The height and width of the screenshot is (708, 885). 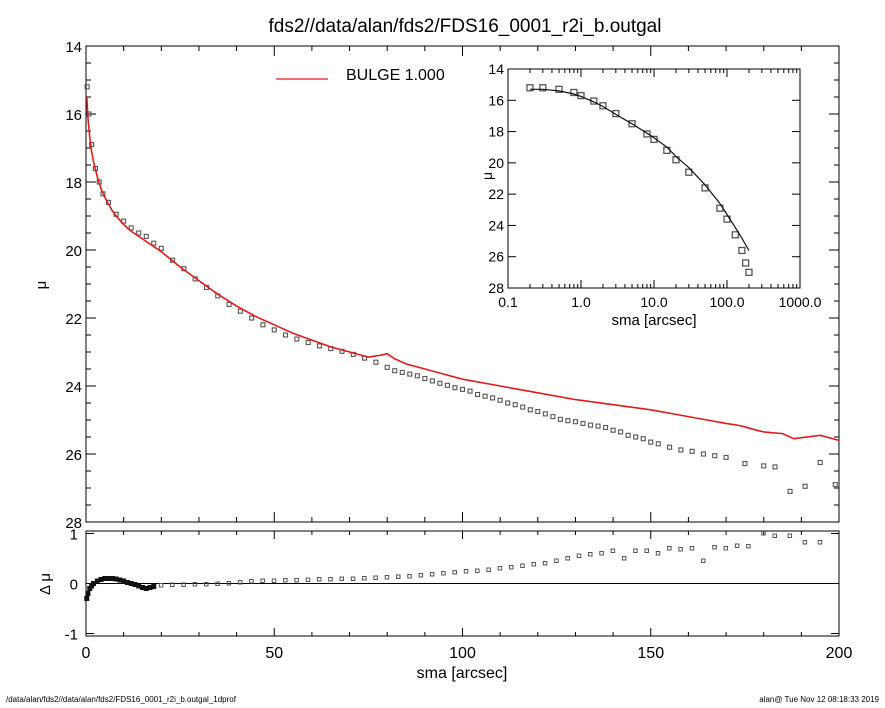 I want to click on main-y-tick-label: 24, so click(x=73, y=387).